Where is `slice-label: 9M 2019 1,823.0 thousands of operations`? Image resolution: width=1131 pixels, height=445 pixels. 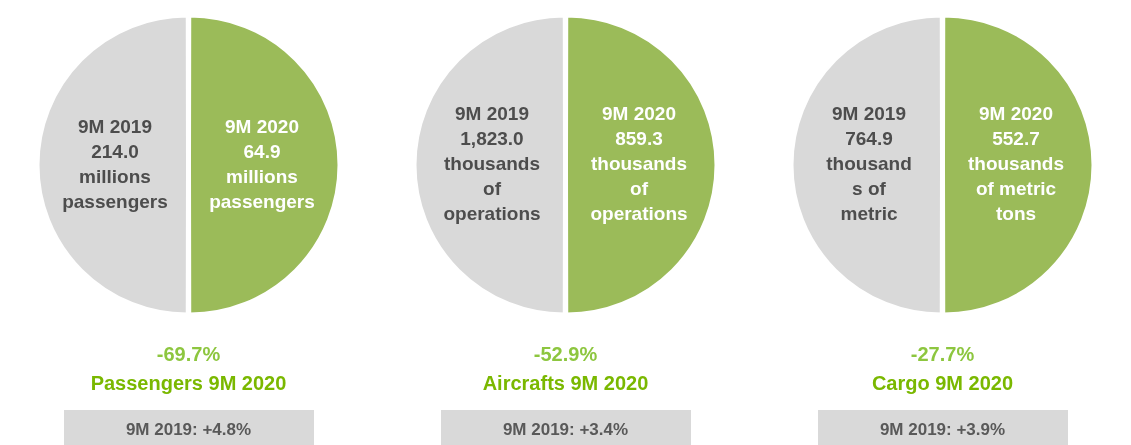 slice-label: 9M 2019 1,823.0 thousands of operations is located at coordinates (492, 164).